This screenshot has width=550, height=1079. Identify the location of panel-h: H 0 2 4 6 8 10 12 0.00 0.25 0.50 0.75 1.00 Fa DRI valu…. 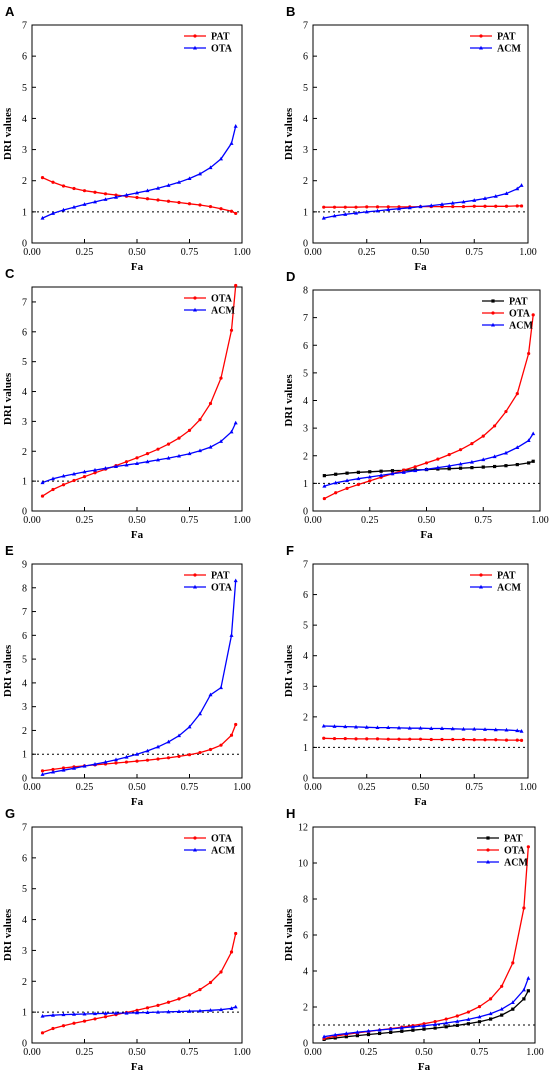
(413, 939).